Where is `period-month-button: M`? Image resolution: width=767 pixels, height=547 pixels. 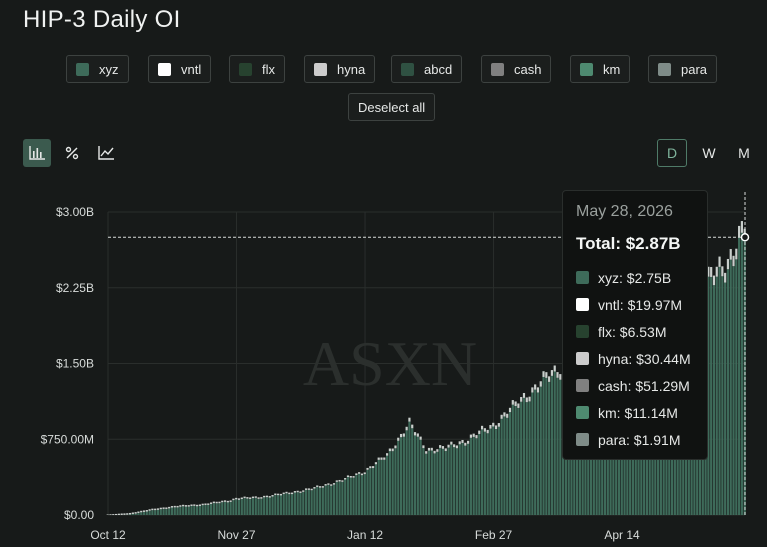 period-month-button: M is located at coordinates (744, 153).